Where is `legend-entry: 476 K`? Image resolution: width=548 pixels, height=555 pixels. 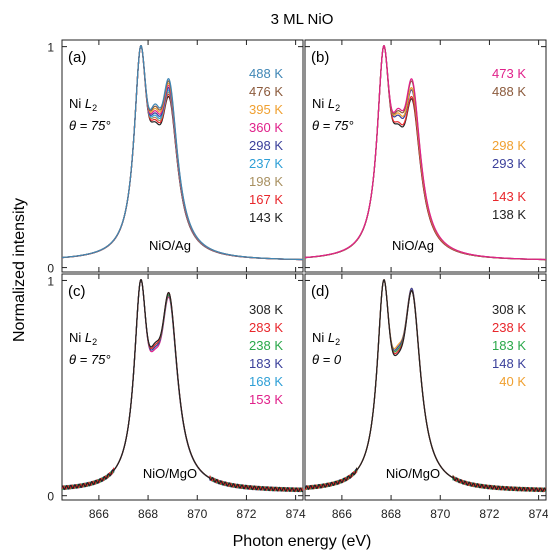 legend-entry: 476 K is located at coordinates (266, 91).